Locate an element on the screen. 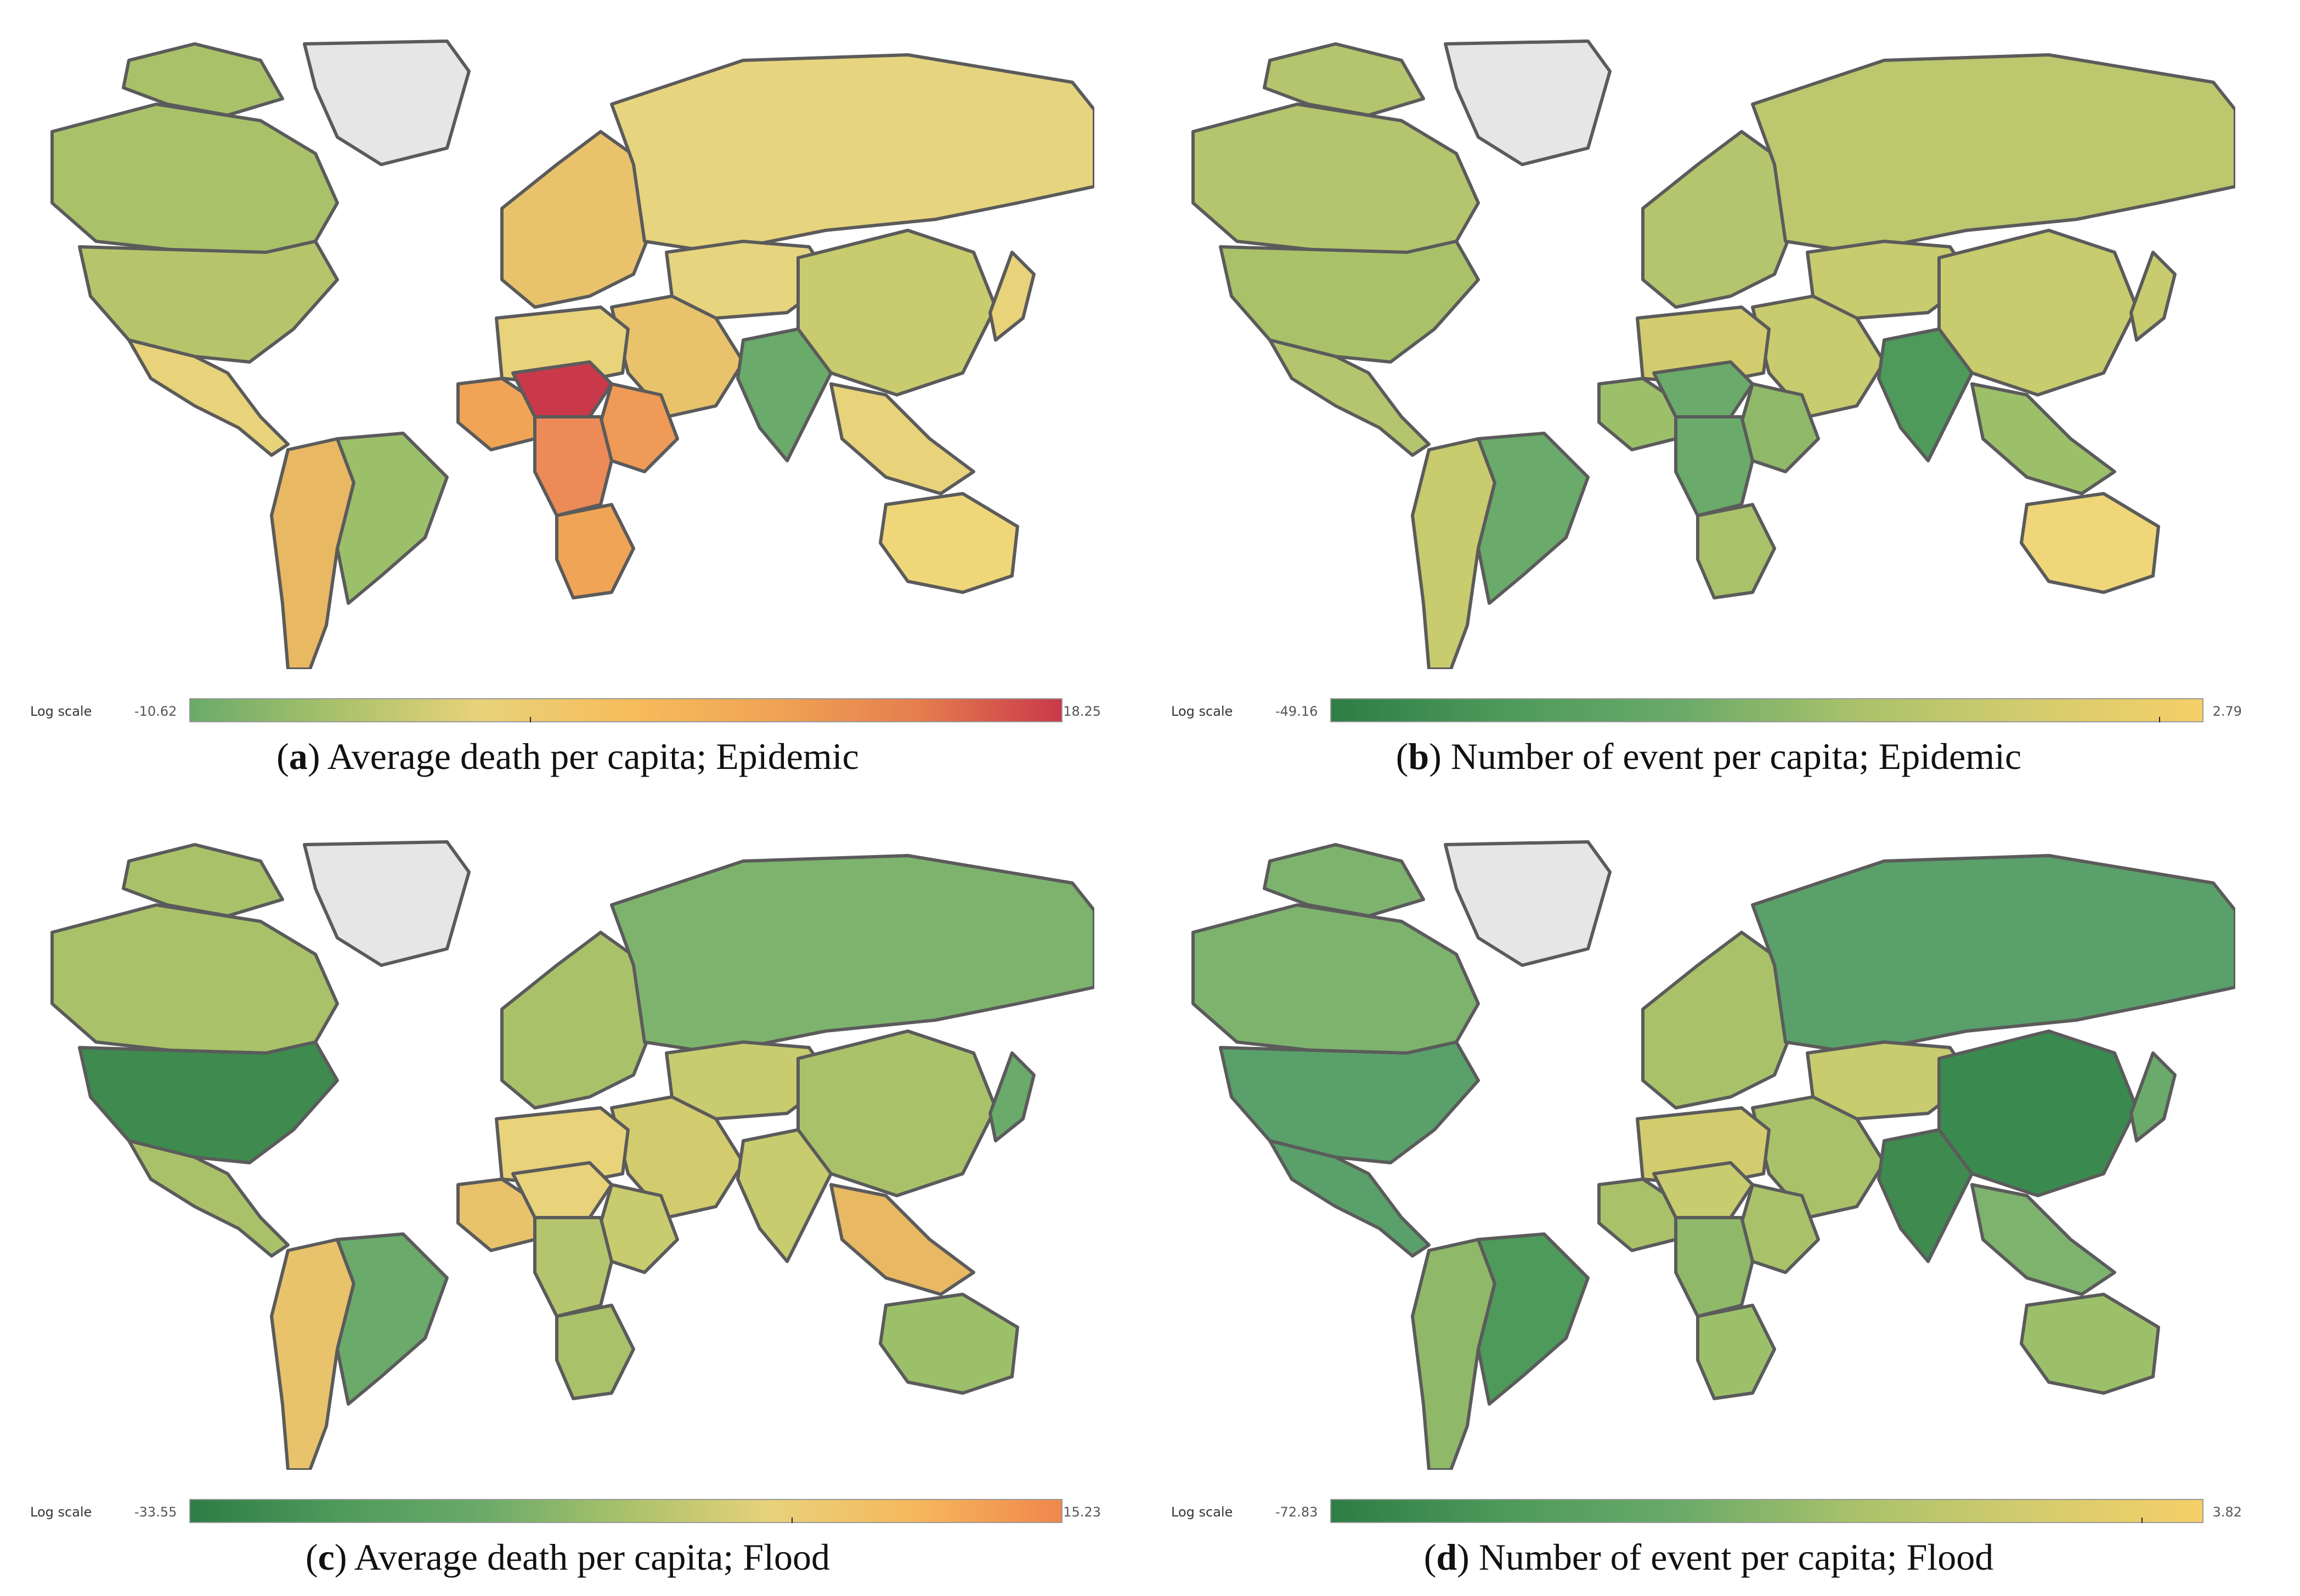  scale-min-value: -33.55 is located at coordinates (155, 1512).